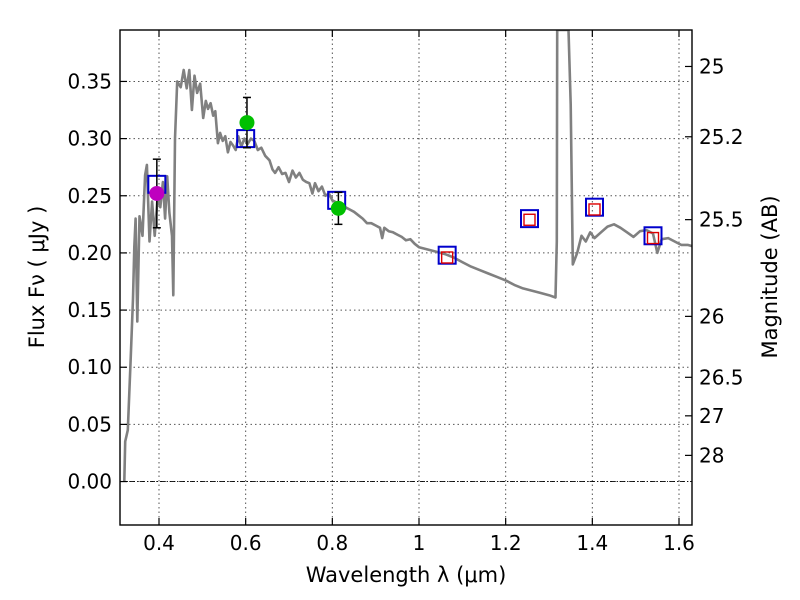 This screenshot has height=600, width=800. Describe the element at coordinates (89, 139) in the screenshot. I see `y-tick-label: 0.30` at that location.